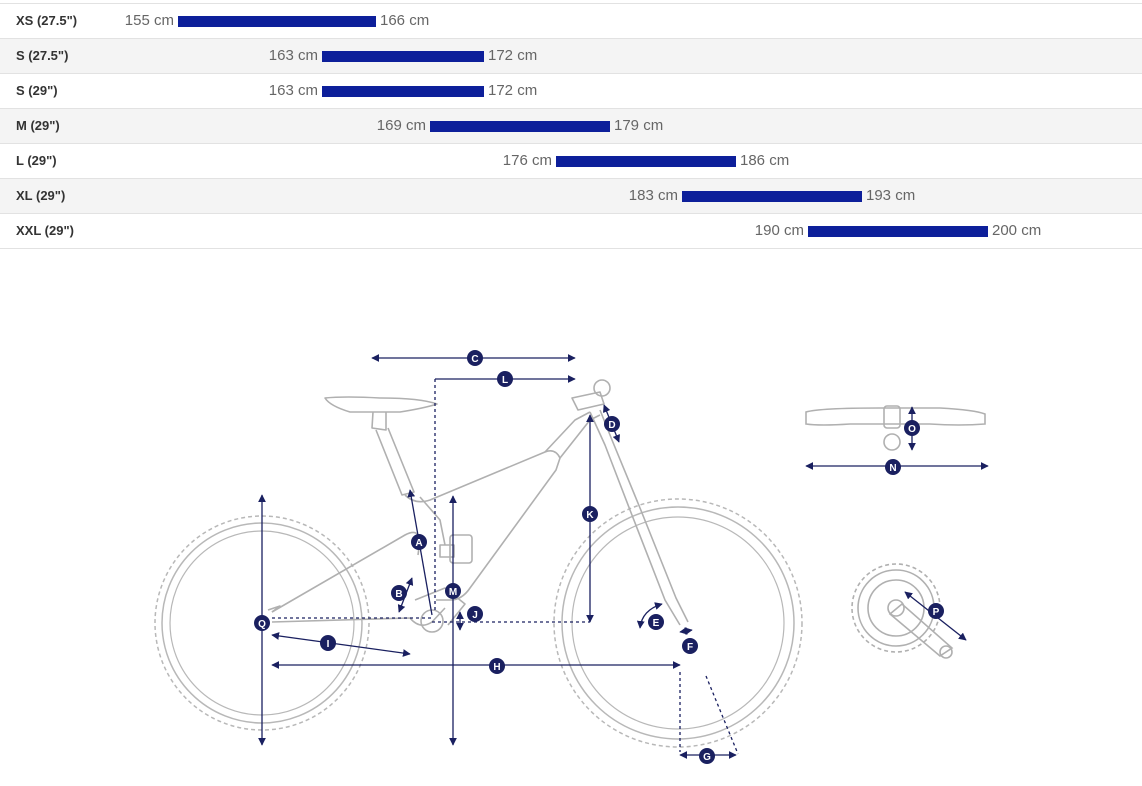  I want to click on size-row: XS (27.5") 155 cm 166 cm, so click(571, 21).